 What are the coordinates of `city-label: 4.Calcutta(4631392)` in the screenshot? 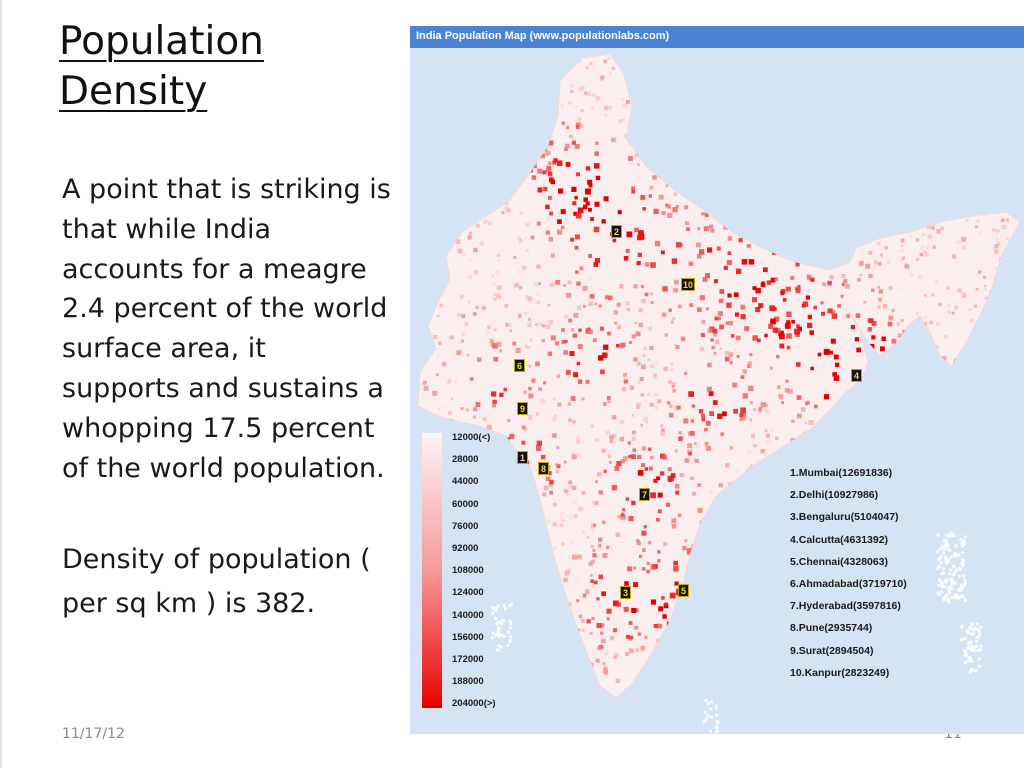 It's located at (839, 539).